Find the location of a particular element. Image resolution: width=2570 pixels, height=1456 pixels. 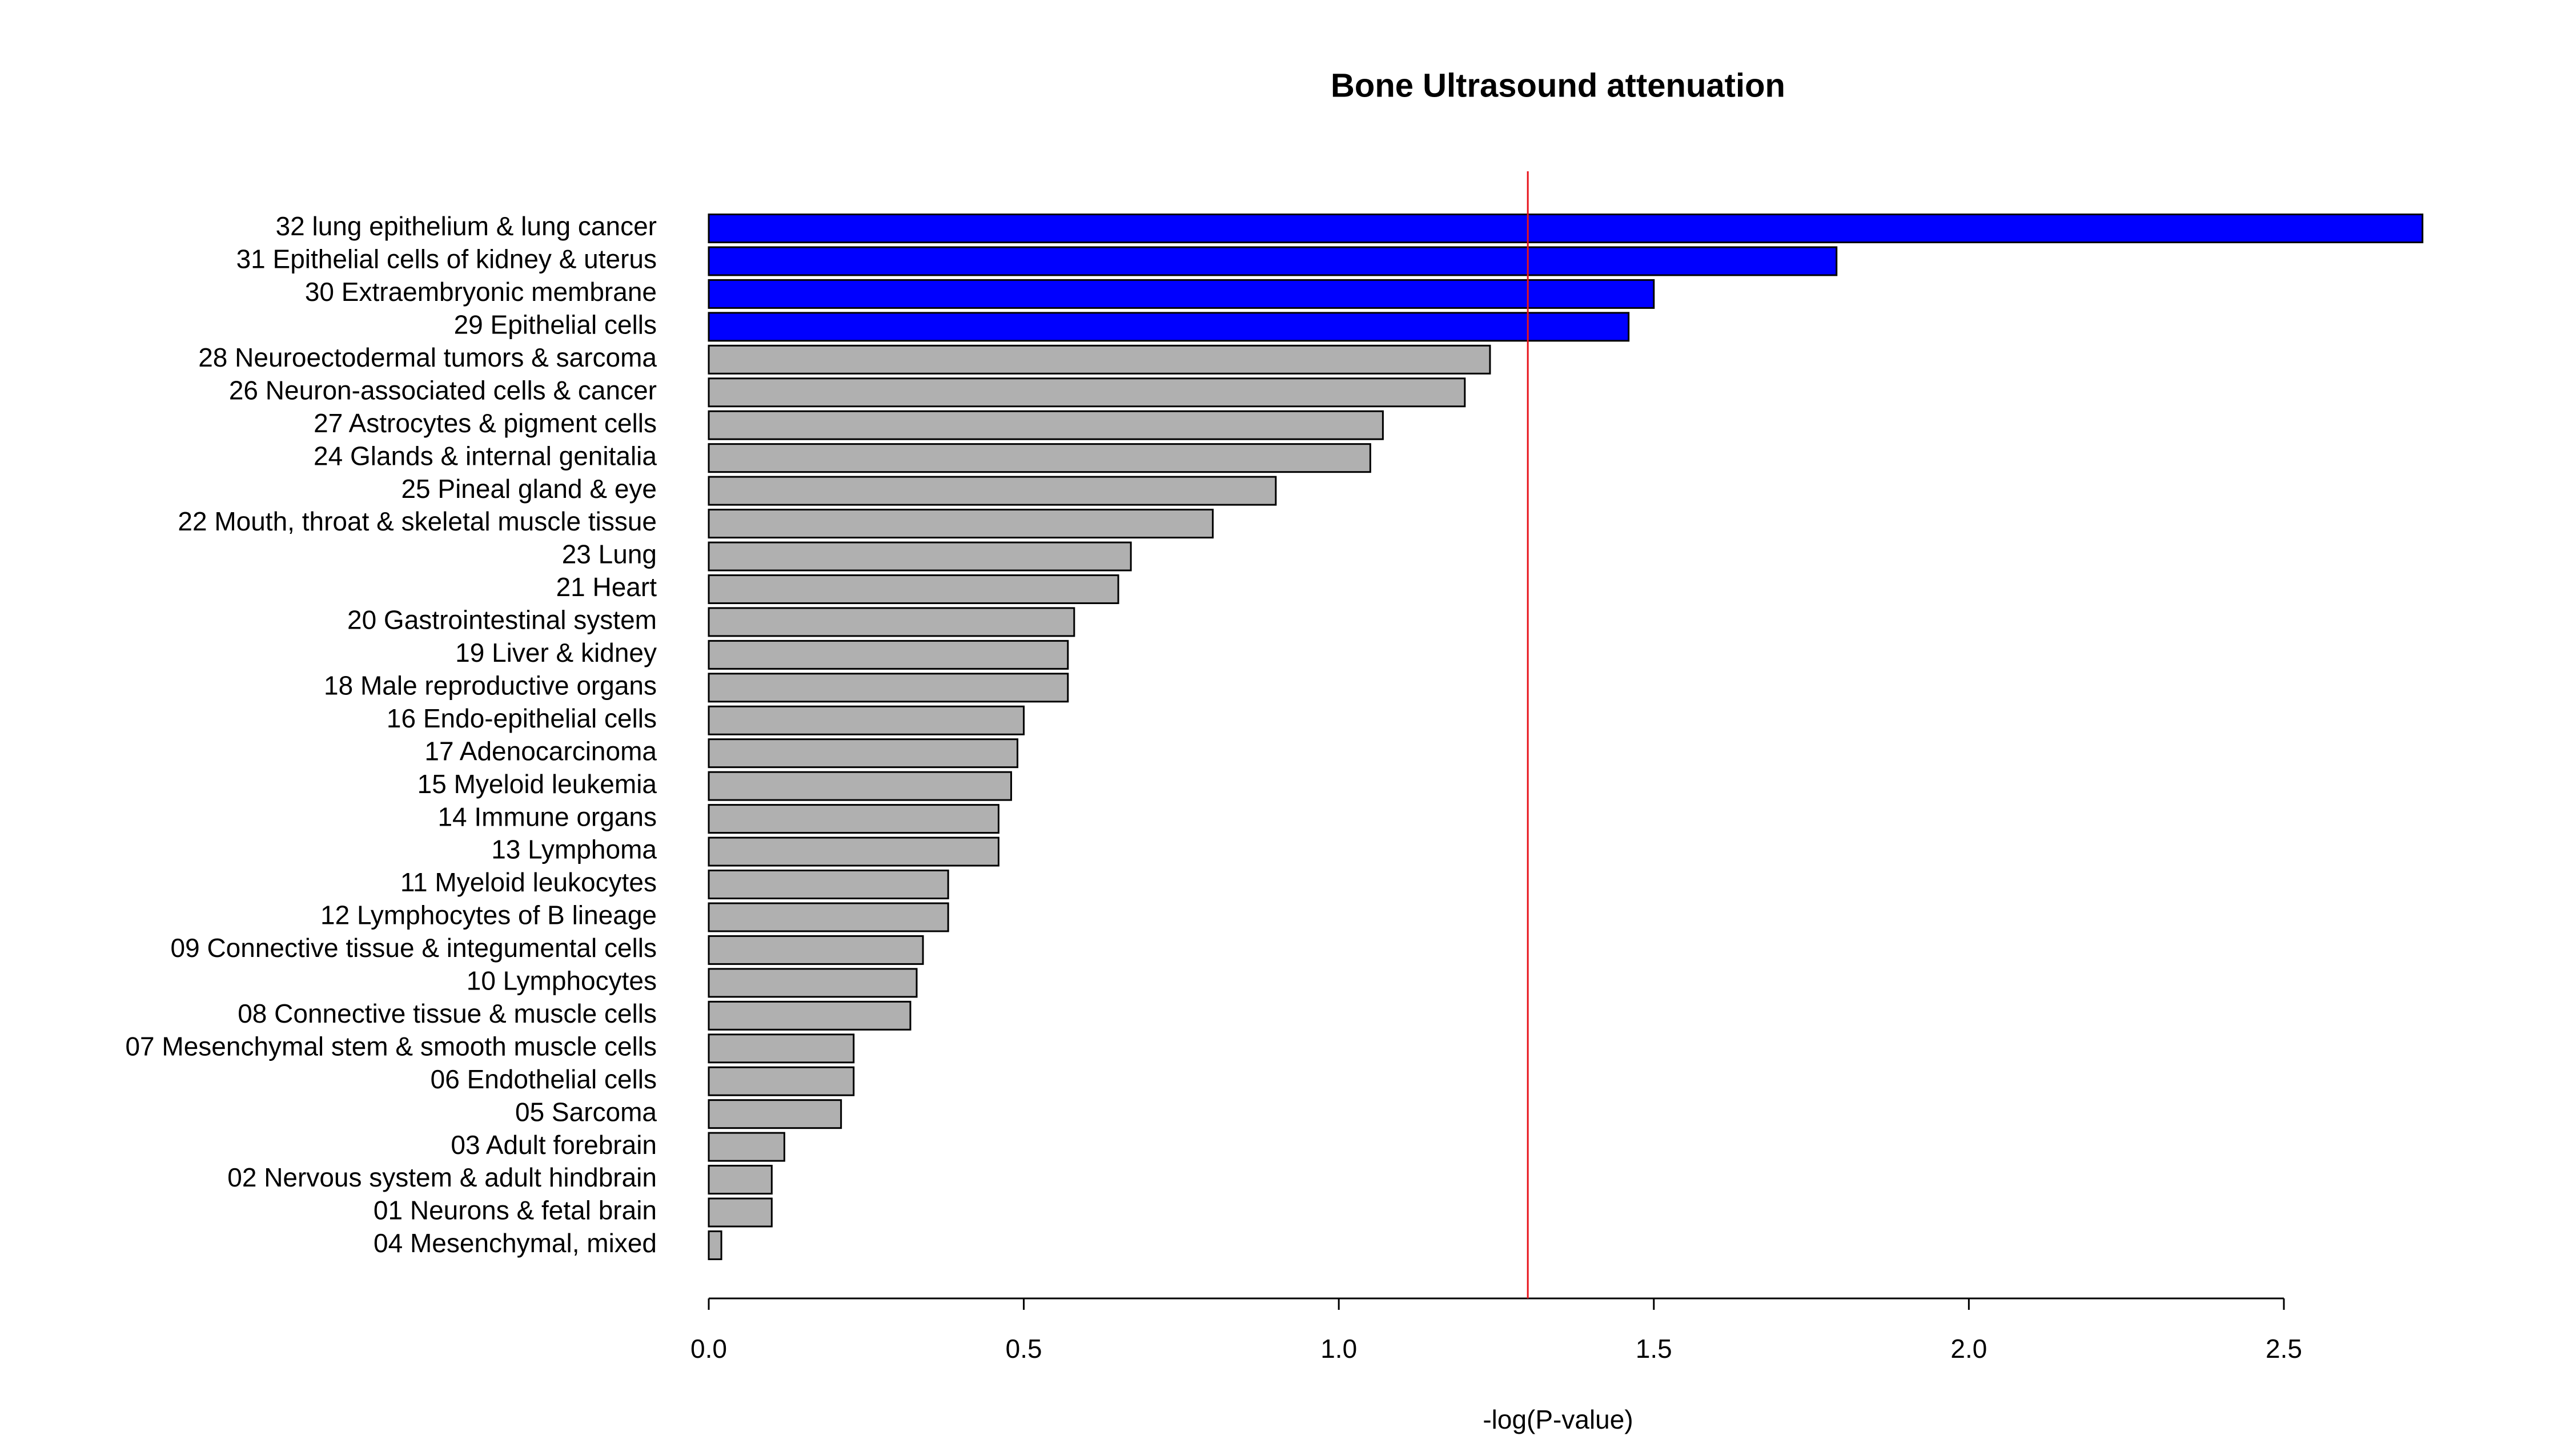

y-tick-label: 16 Endo-epithelial cells is located at coordinates (522, 718).